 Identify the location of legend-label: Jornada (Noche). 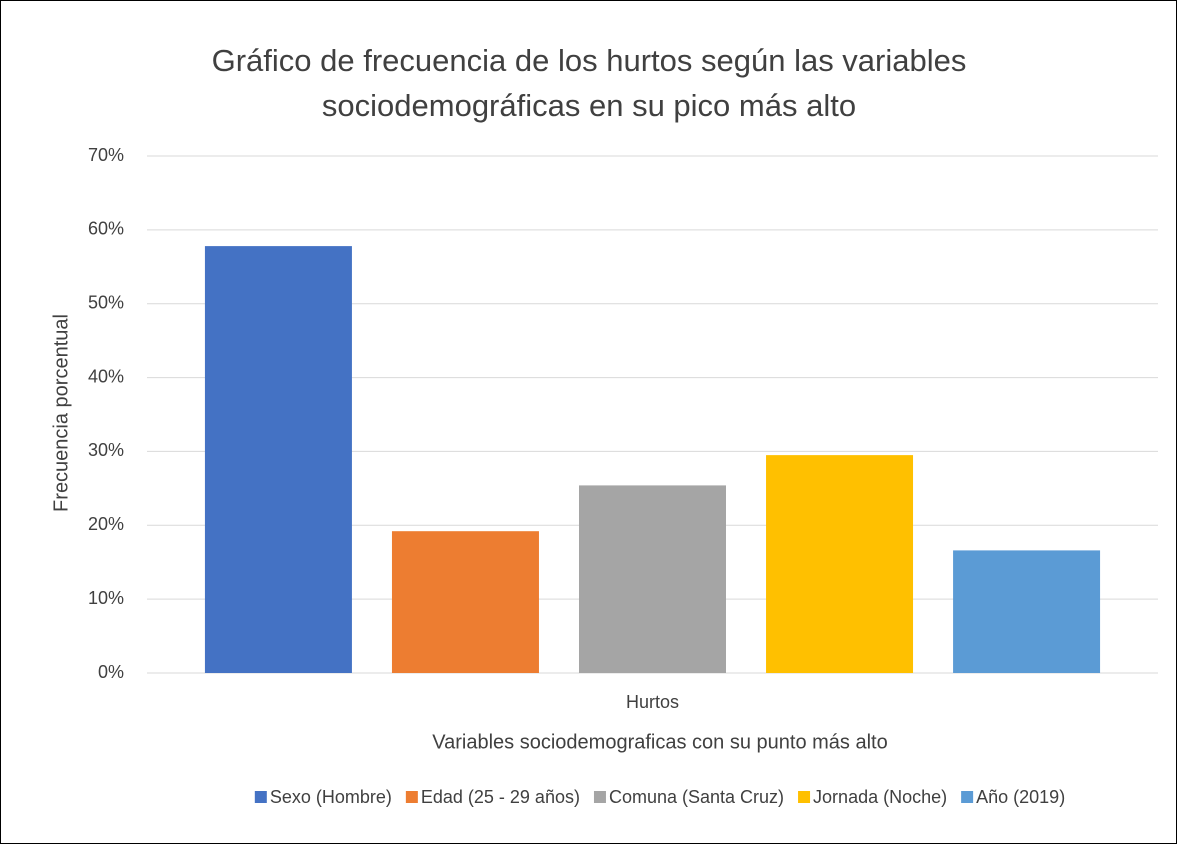
(880, 797).